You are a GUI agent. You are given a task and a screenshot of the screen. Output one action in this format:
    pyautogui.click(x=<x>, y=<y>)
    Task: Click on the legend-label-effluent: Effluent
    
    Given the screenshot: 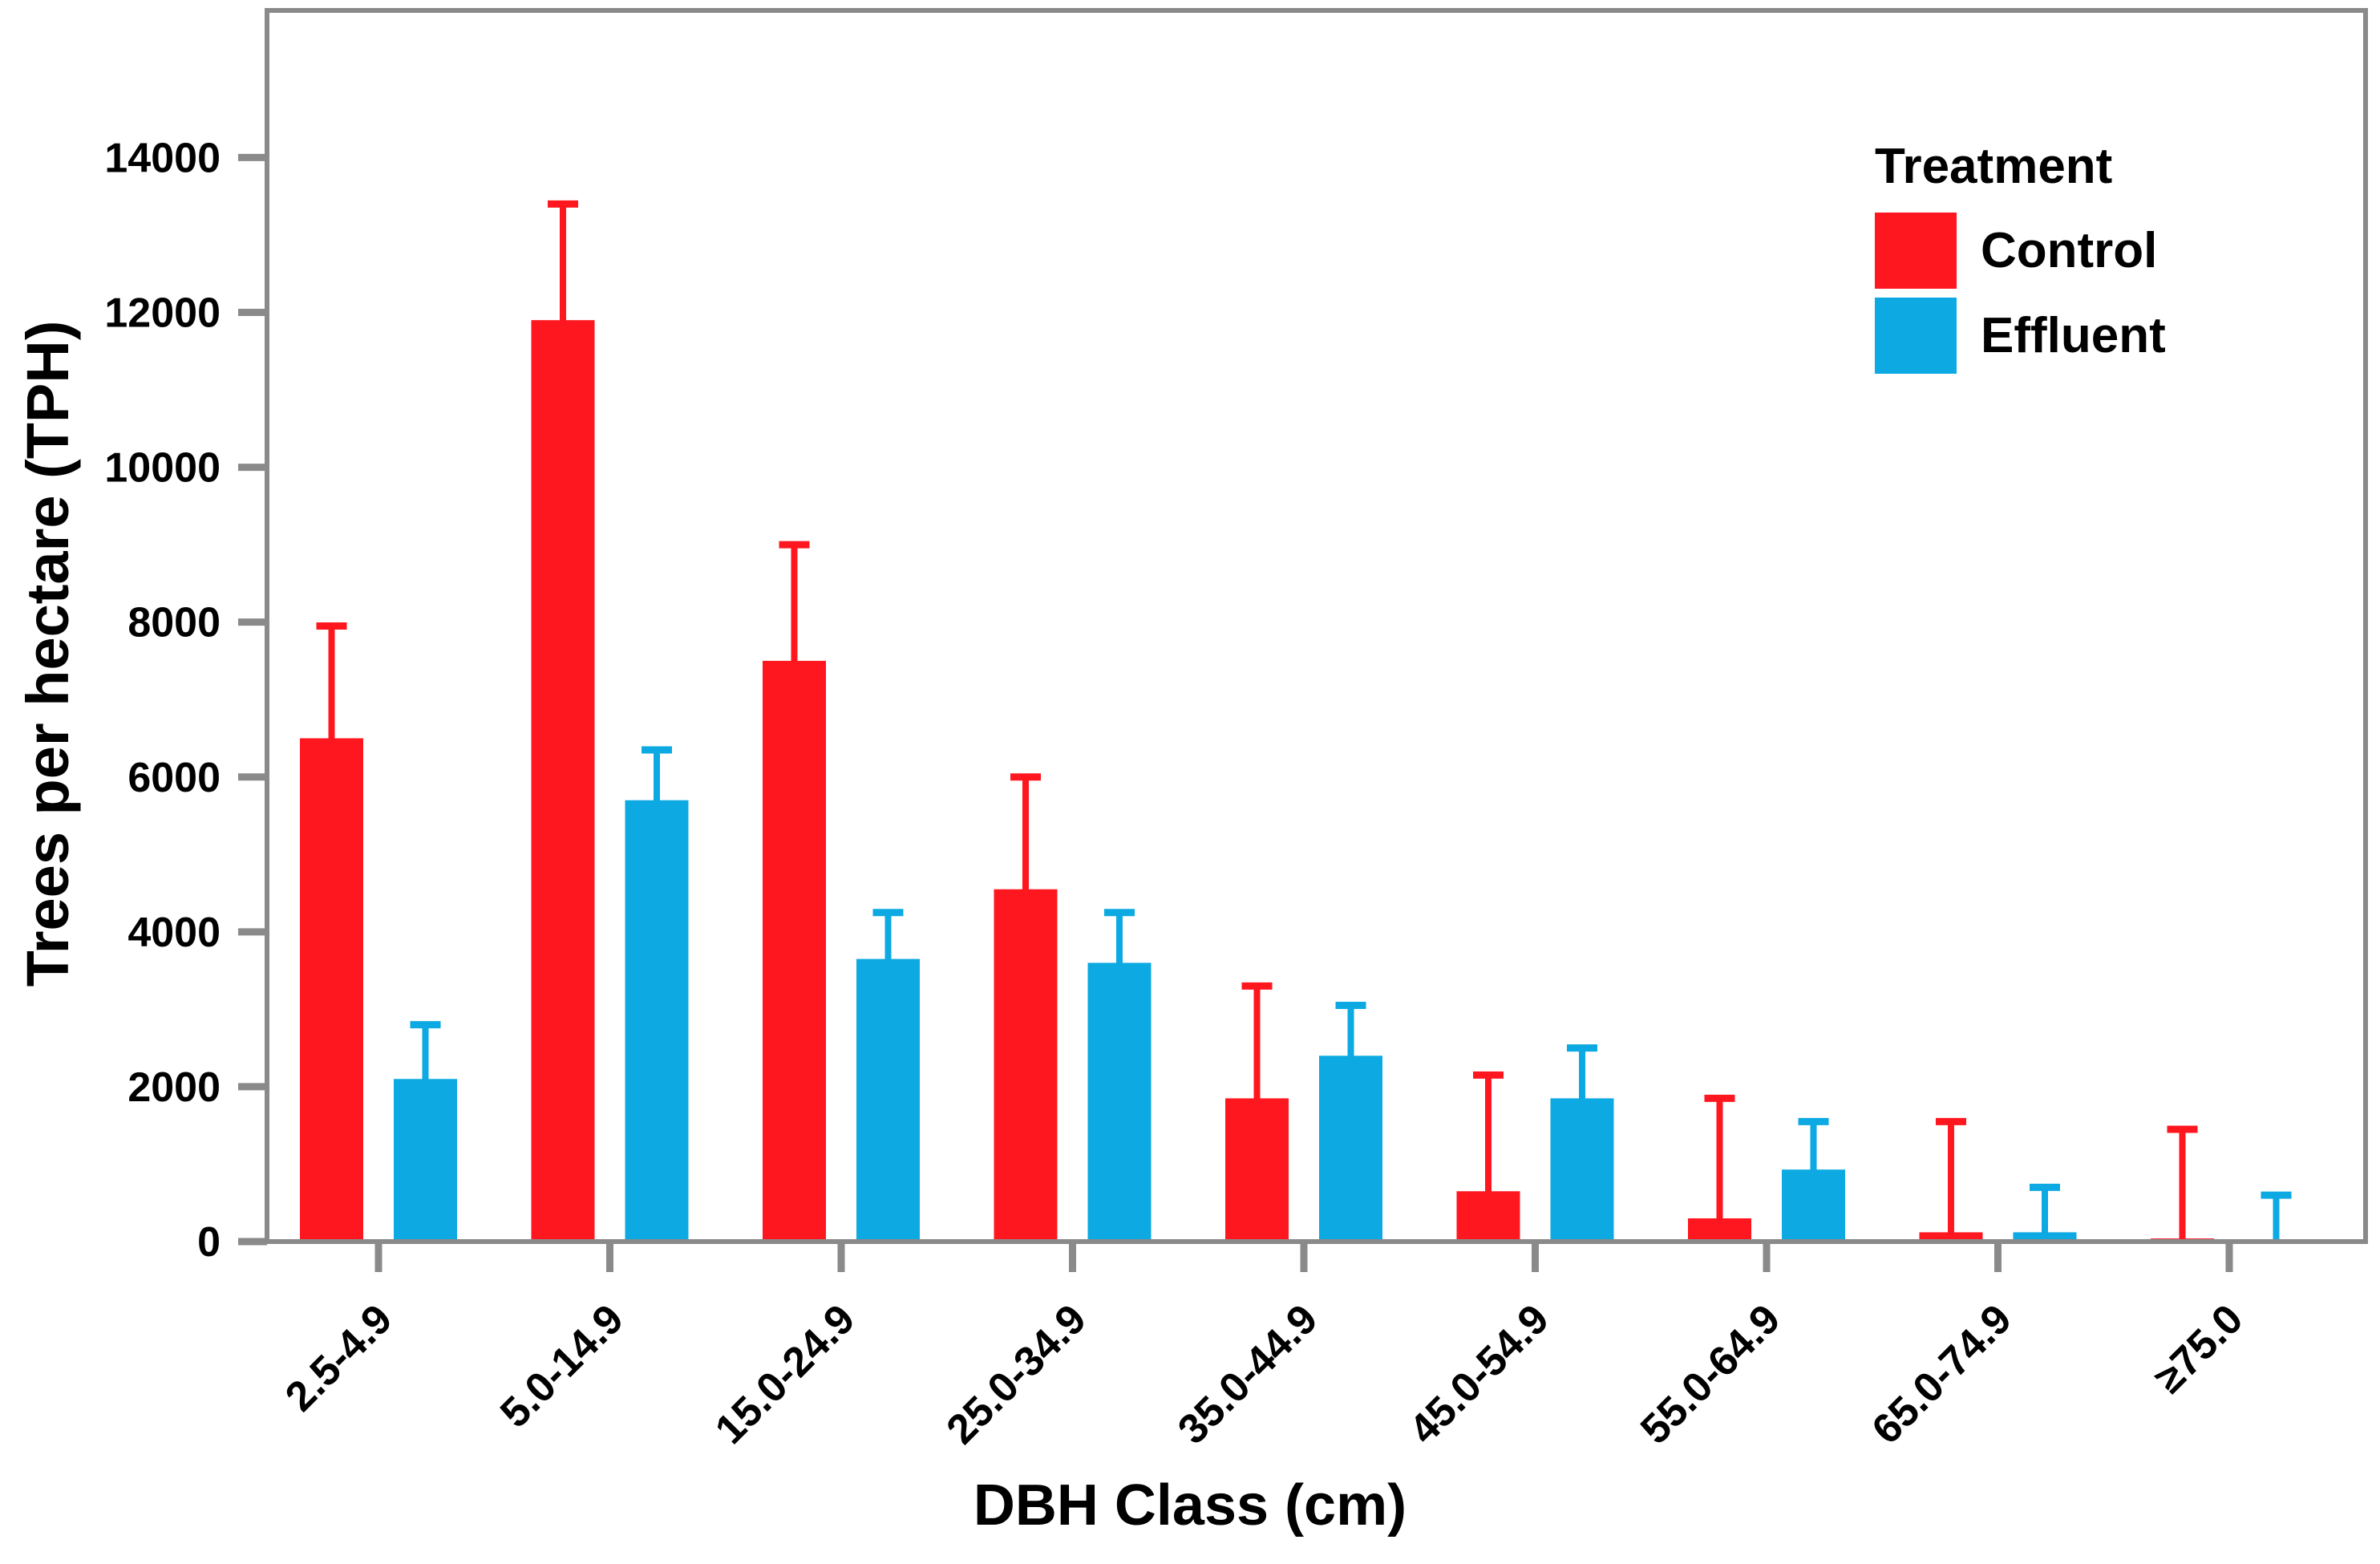 What is the action you would take?
    pyautogui.click(x=2074, y=335)
    